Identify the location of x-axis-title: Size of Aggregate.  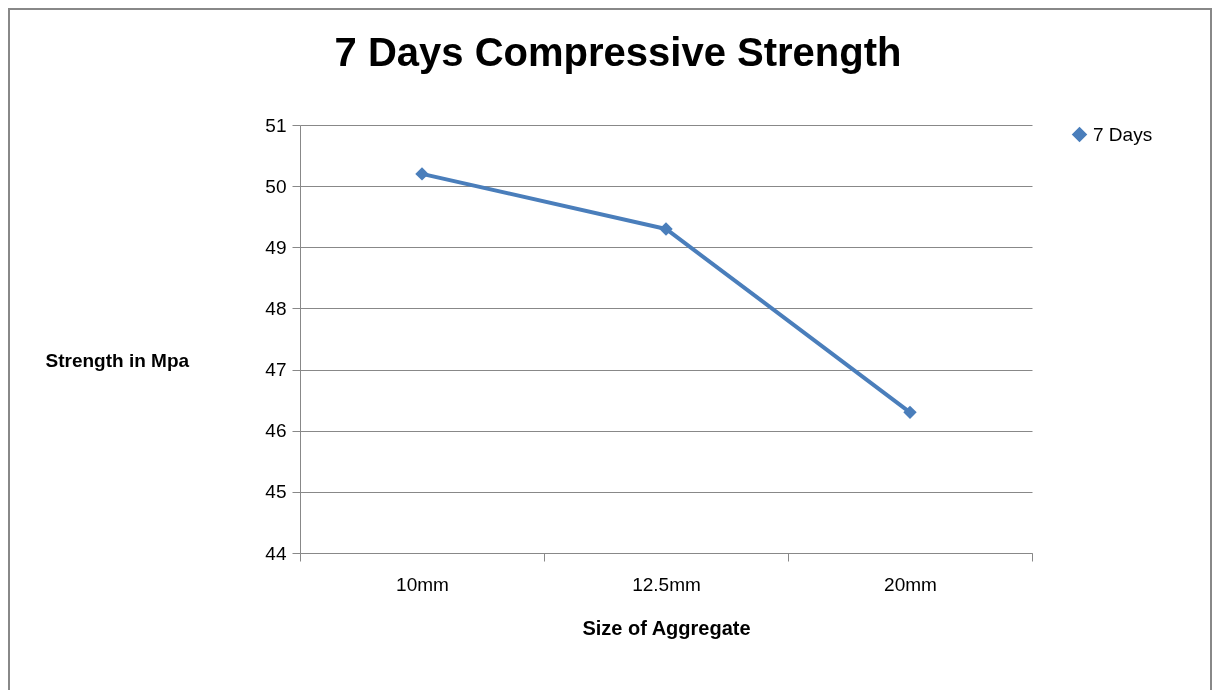
(666, 627).